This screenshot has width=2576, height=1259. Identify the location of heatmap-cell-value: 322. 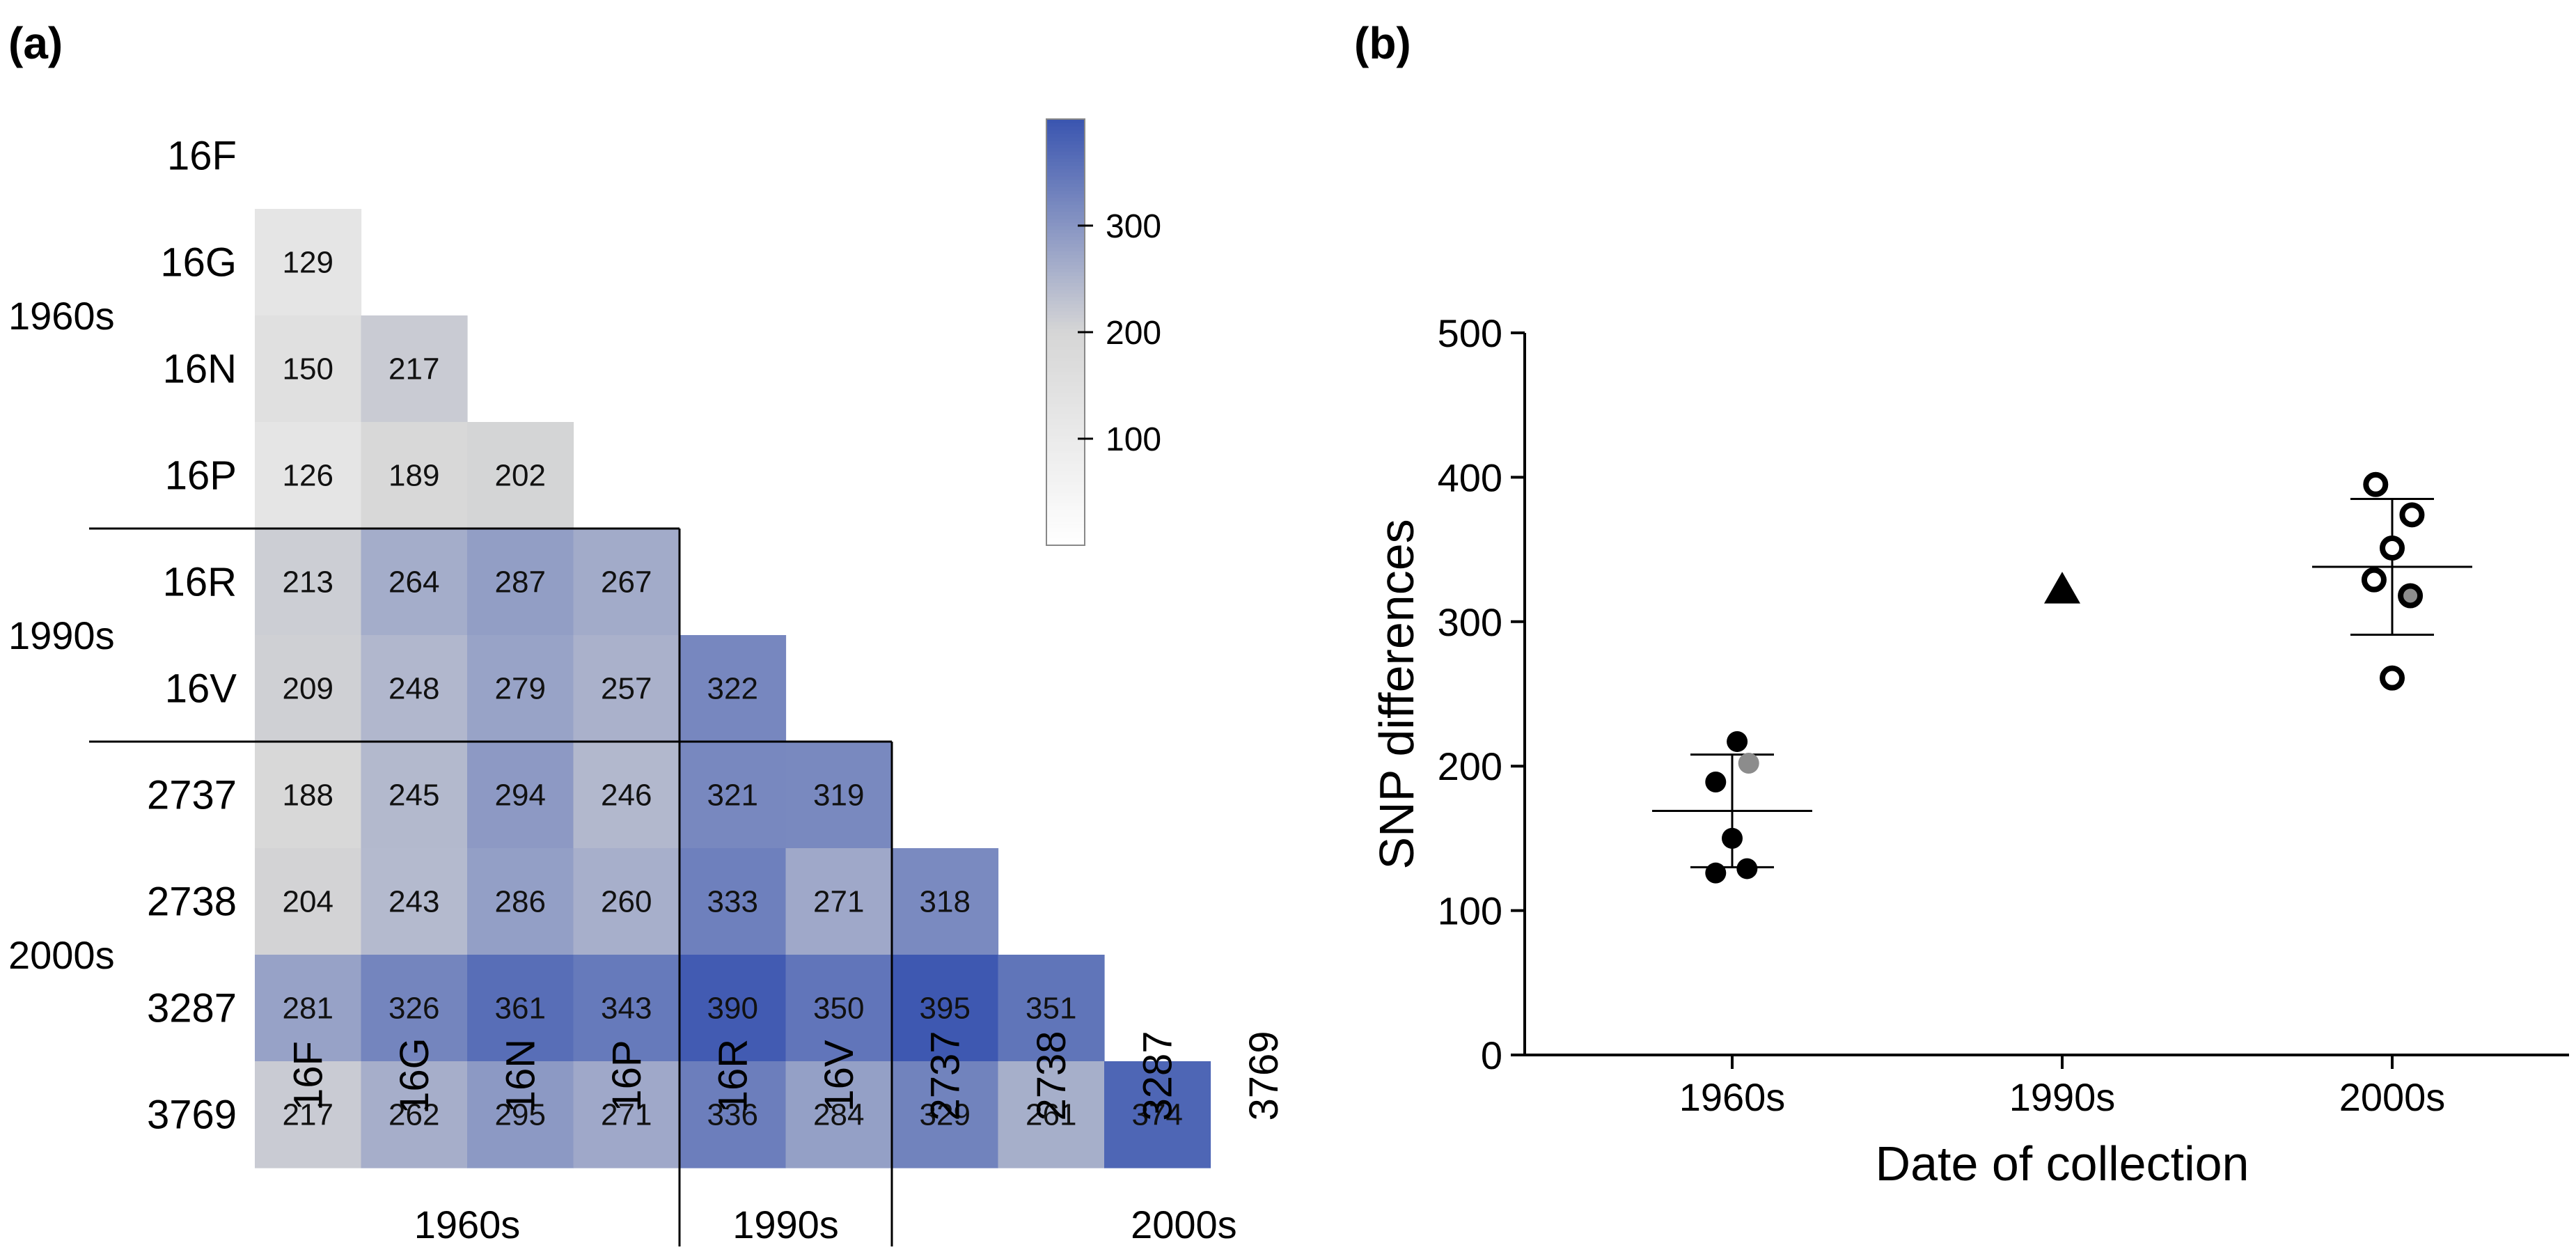
(732, 689).